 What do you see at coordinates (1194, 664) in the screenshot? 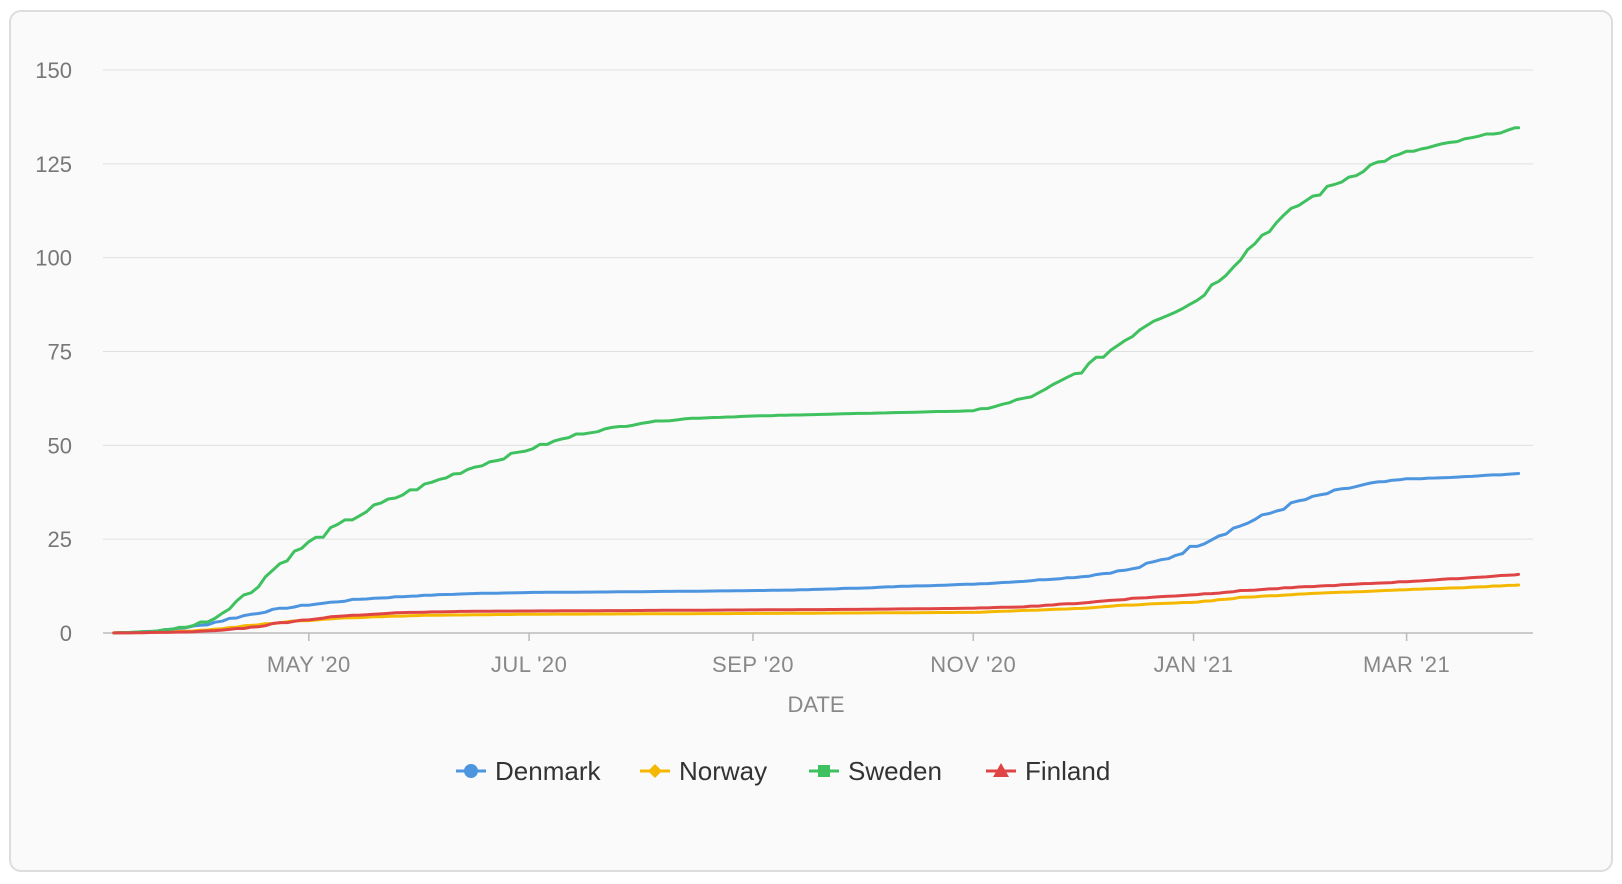
I see `x-tick-label: JAN '21` at bounding box center [1194, 664].